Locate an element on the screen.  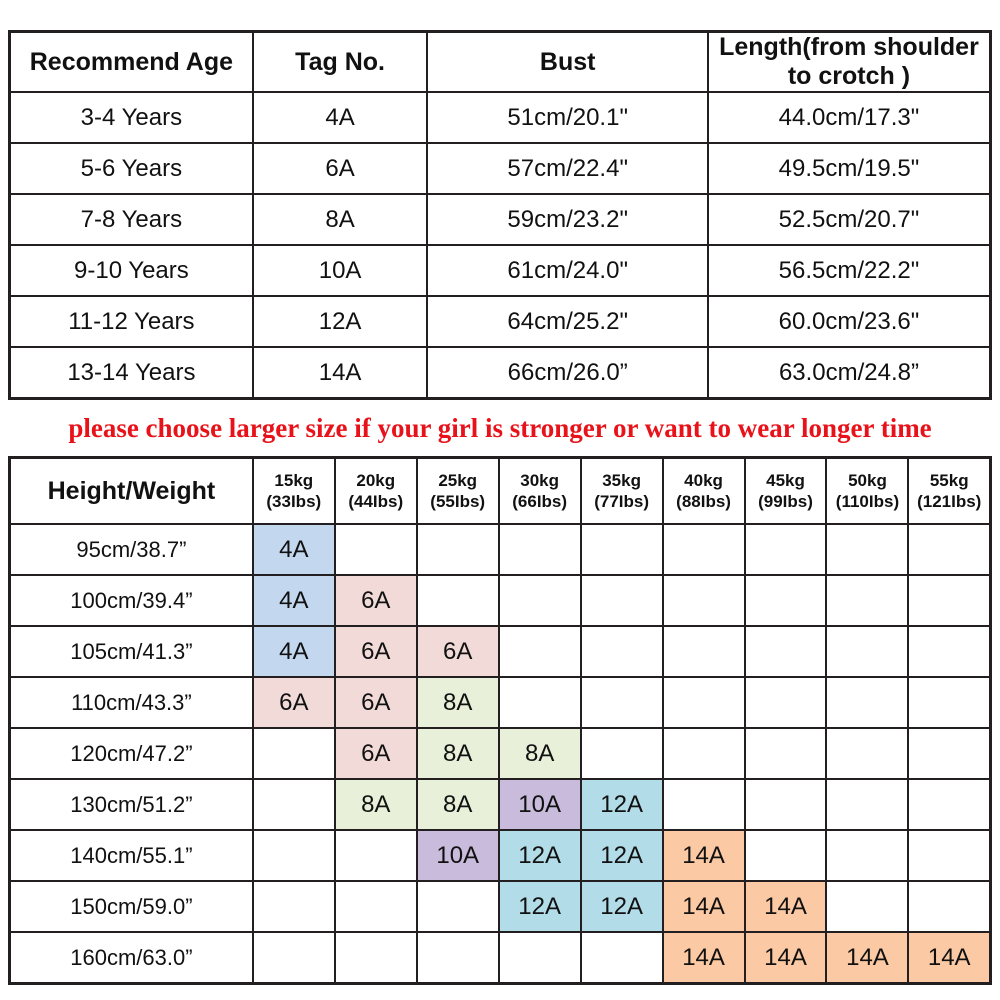
size-table-cell: 60.0cm/23.6" is located at coordinates (849, 321).